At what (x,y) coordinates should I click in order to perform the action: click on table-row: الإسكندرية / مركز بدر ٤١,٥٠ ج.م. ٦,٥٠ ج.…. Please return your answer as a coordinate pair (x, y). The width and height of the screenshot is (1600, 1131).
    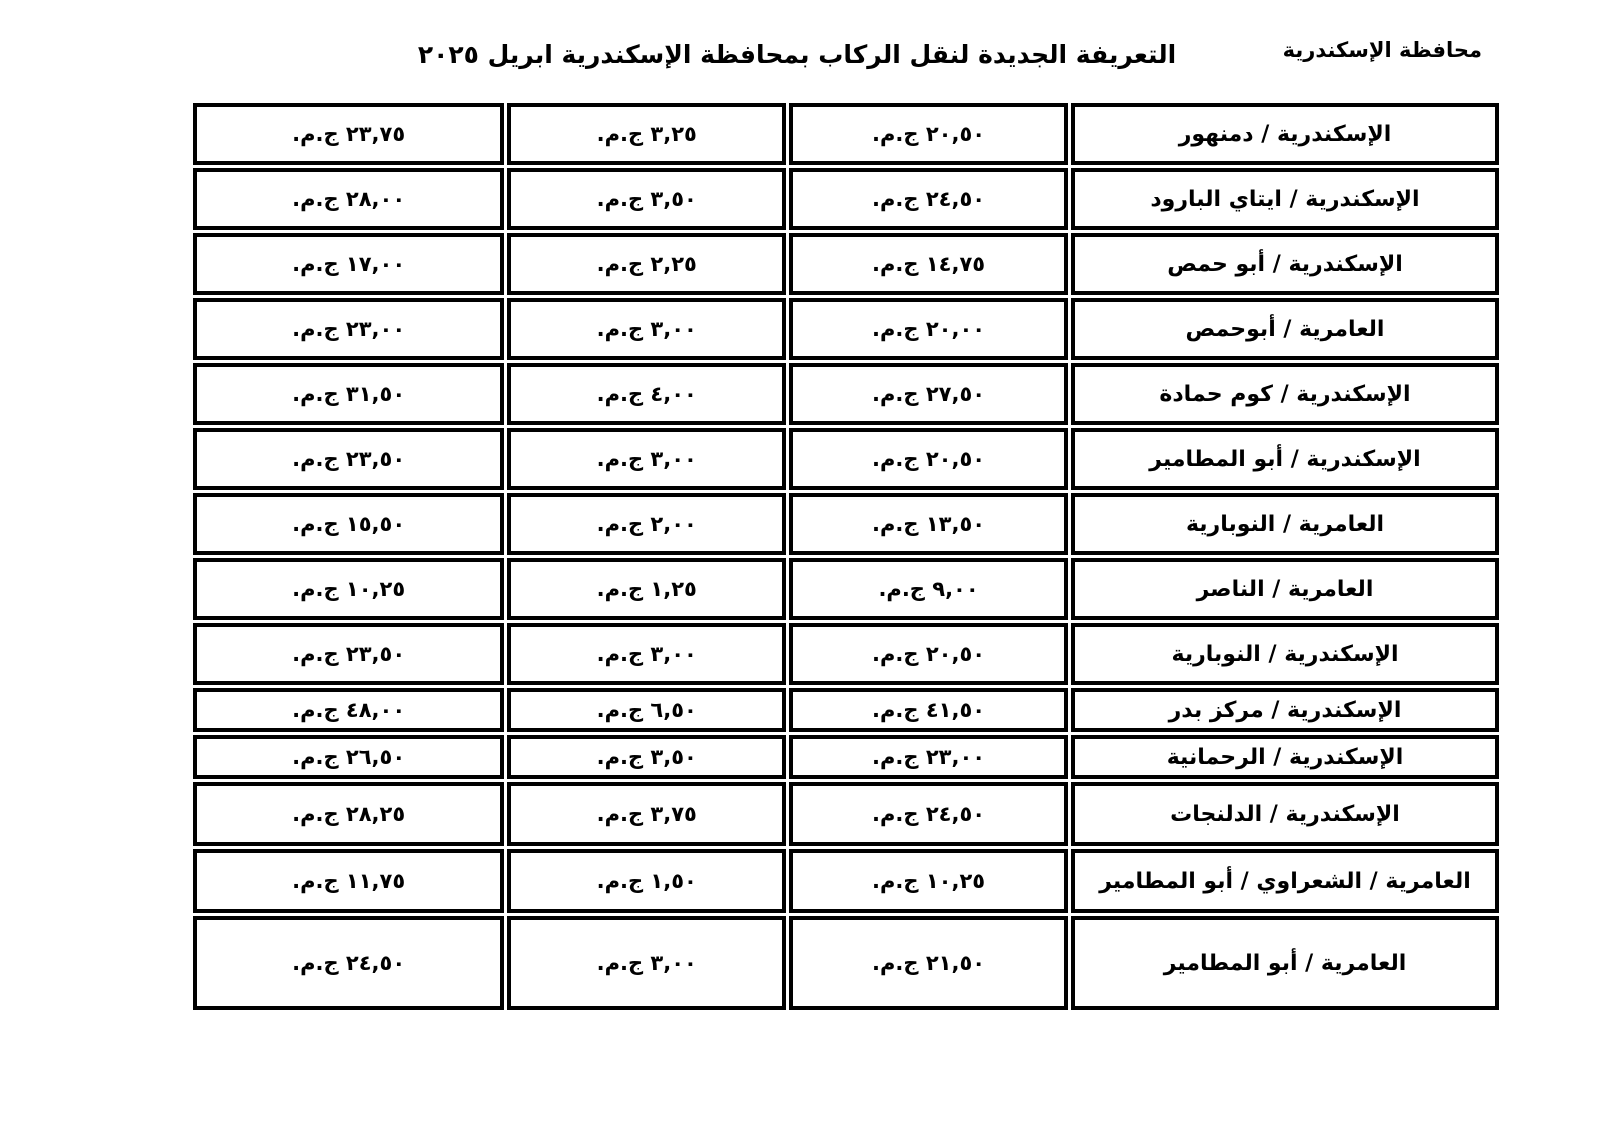
    Looking at the image, I should click on (846, 710).